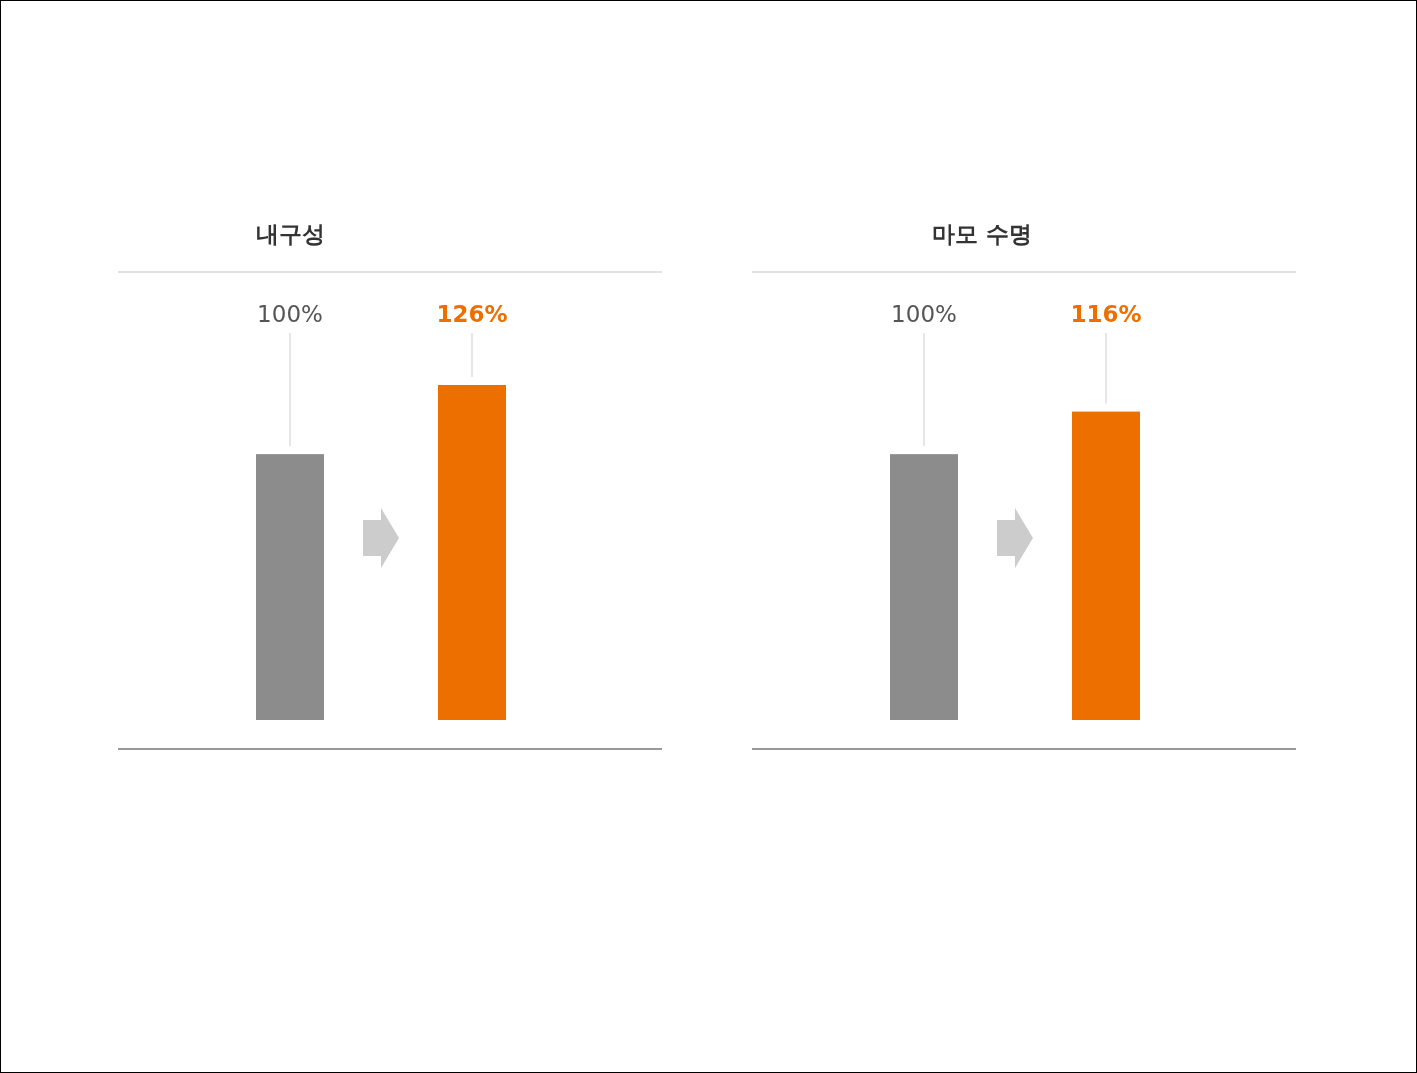 This screenshot has height=1073, width=1417. What do you see at coordinates (472, 314) in the screenshot?
I see `data-label: 126%` at bounding box center [472, 314].